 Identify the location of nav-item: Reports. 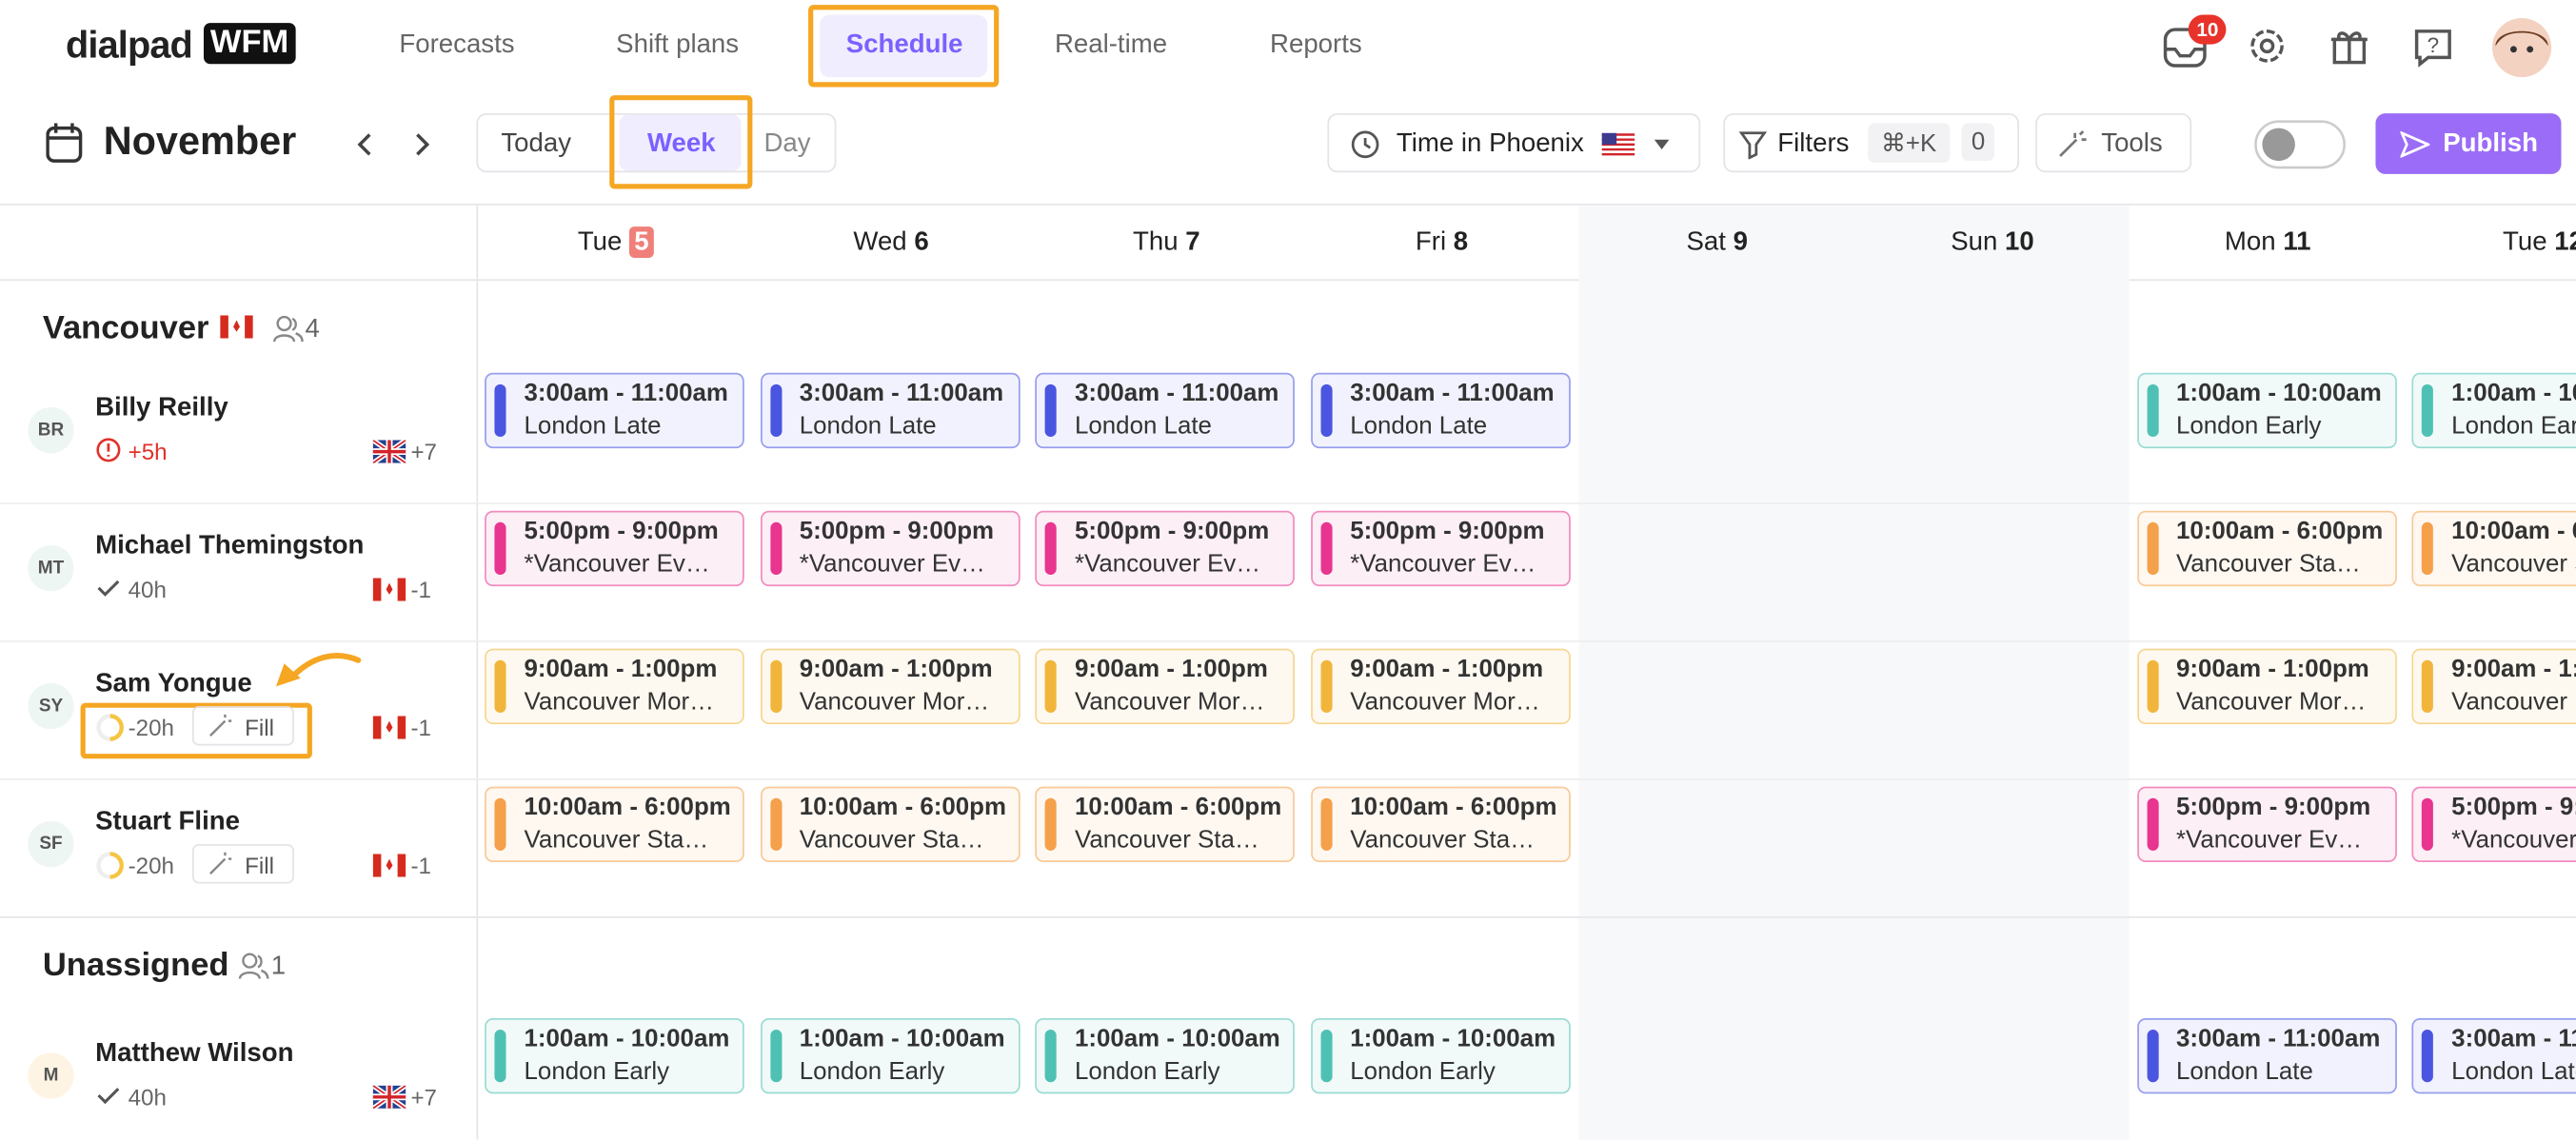
(1316, 45).